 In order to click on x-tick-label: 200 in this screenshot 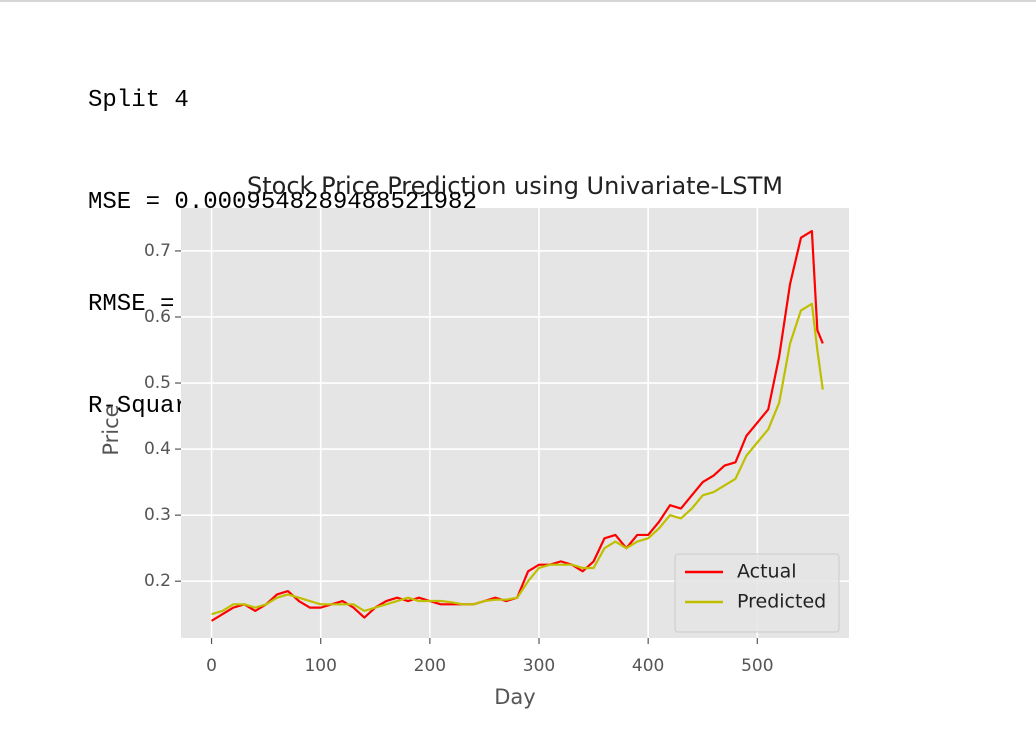, I will do `click(430, 666)`.